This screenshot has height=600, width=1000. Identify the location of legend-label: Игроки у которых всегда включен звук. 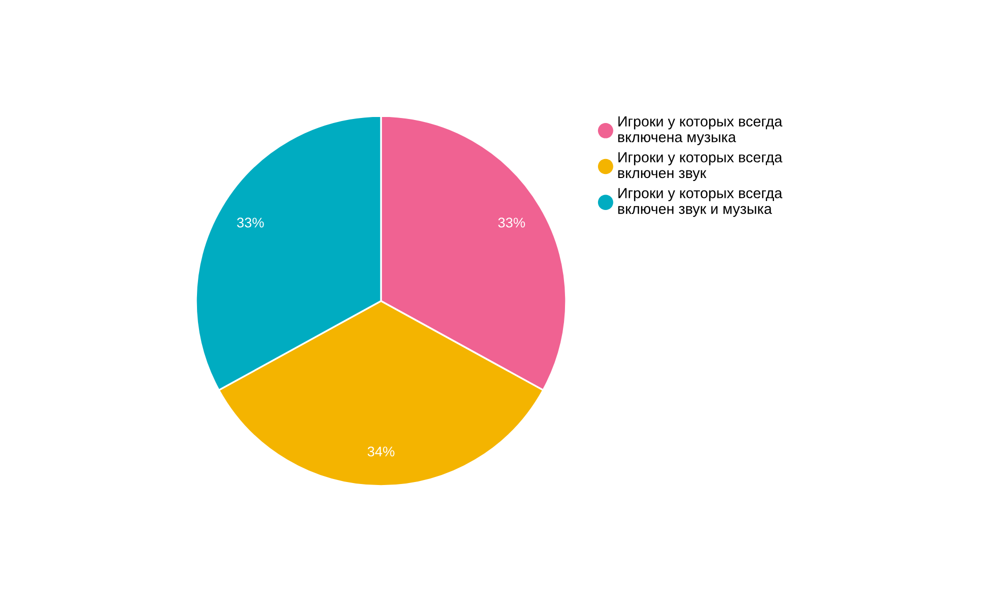
(700, 166).